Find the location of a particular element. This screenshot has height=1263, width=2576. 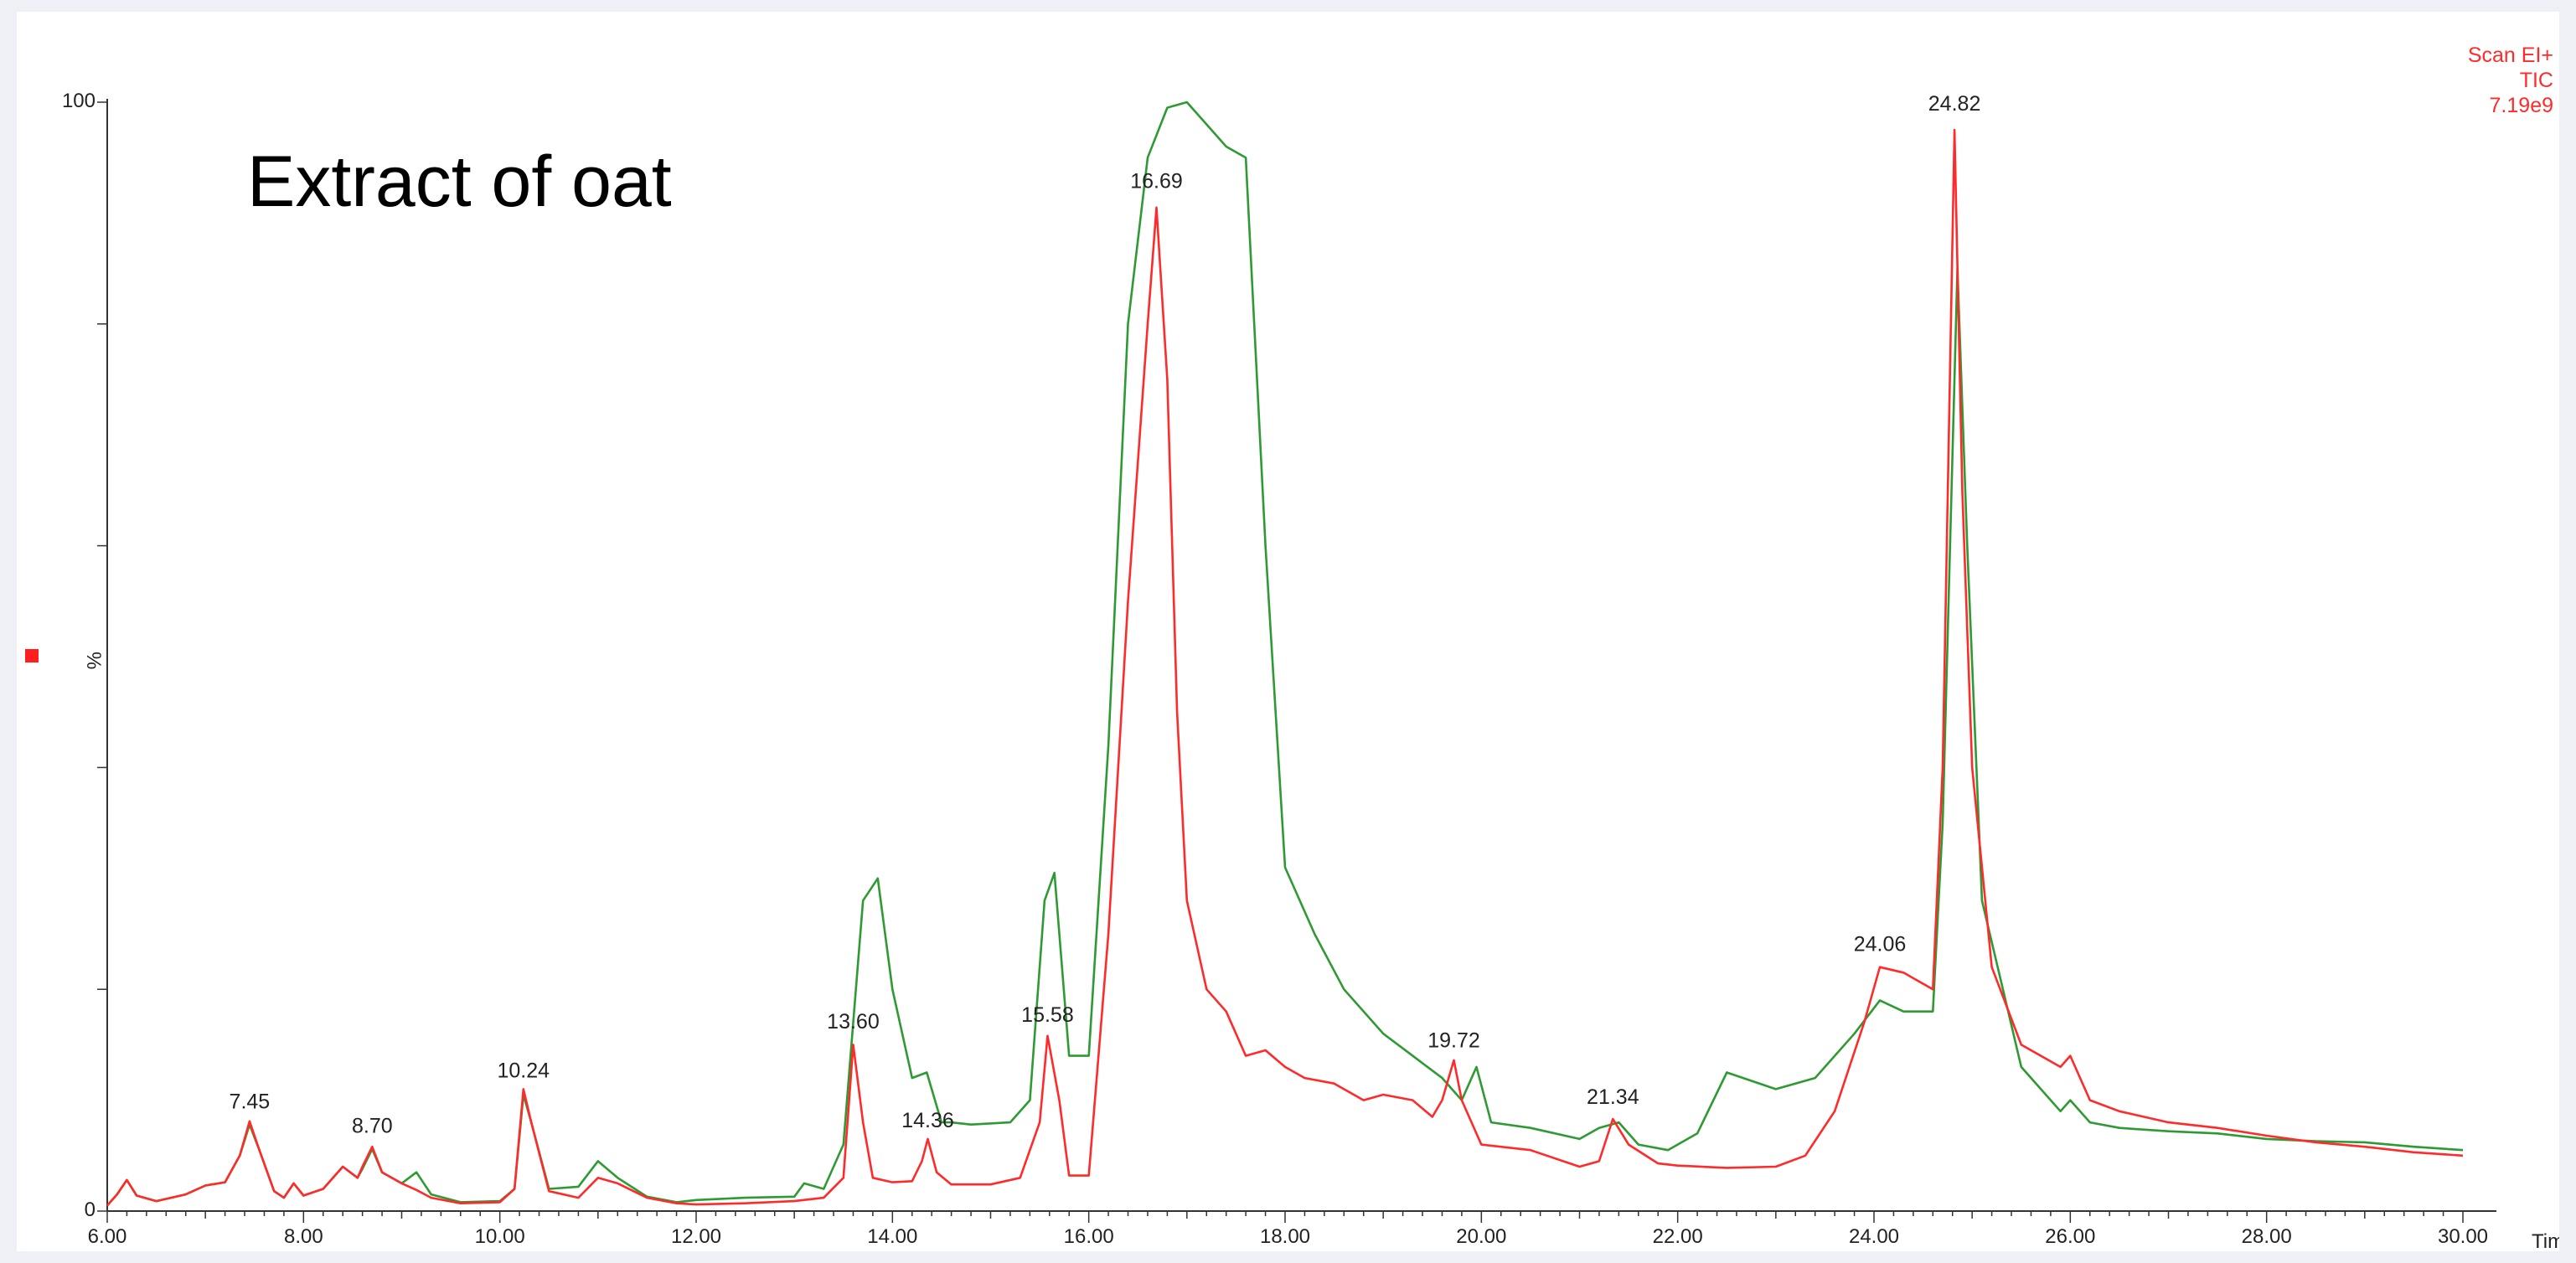

x-tick-label: 8.00 is located at coordinates (303, 1236).